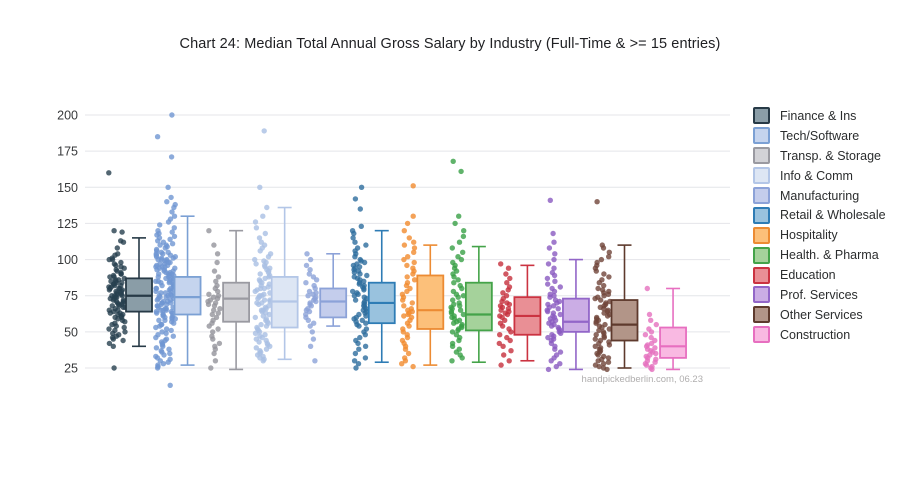 This screenshot has width=900, height=480. I want to click on legend-item-finance-ins: Finance & Ins, so click(819, 116).